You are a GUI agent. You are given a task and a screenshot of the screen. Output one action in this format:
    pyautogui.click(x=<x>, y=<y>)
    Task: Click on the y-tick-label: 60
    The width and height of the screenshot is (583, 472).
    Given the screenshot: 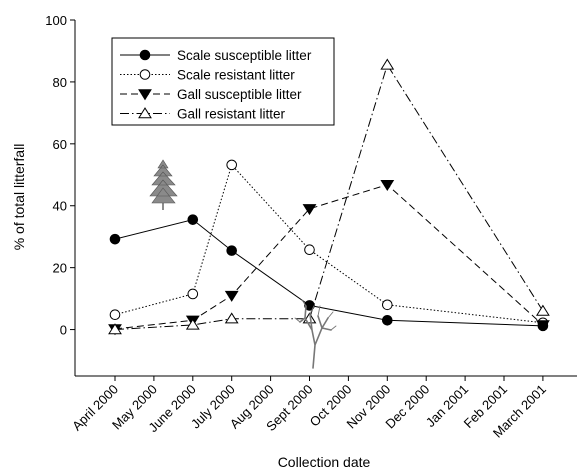 What is the action you would take?
    pyautogui.click(x=60, y=144)
    